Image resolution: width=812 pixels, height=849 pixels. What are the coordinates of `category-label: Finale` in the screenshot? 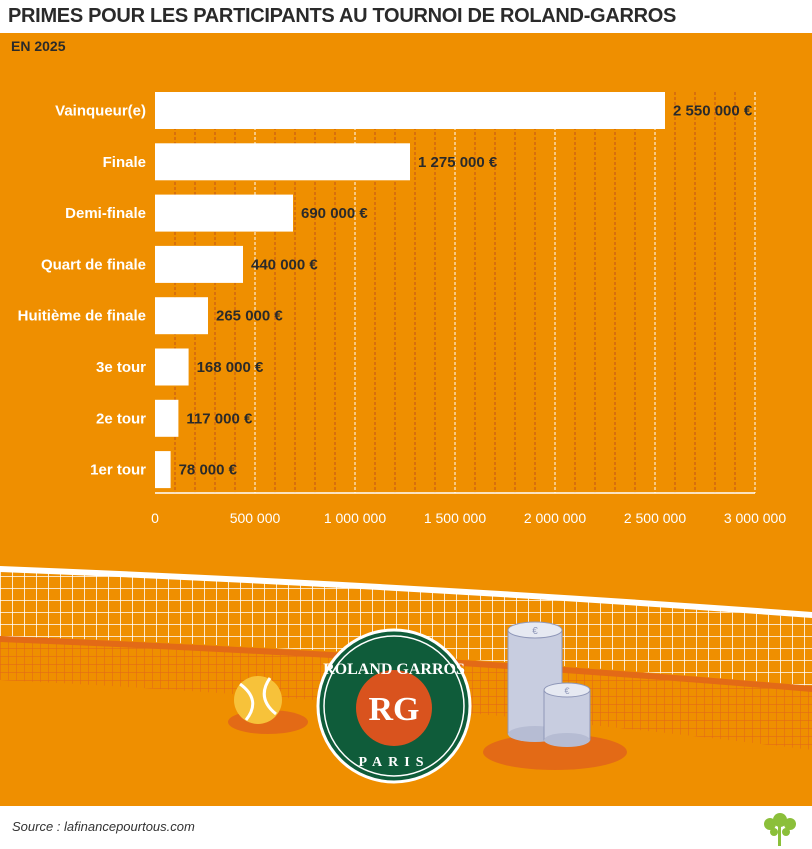 It's located at (124, 162).